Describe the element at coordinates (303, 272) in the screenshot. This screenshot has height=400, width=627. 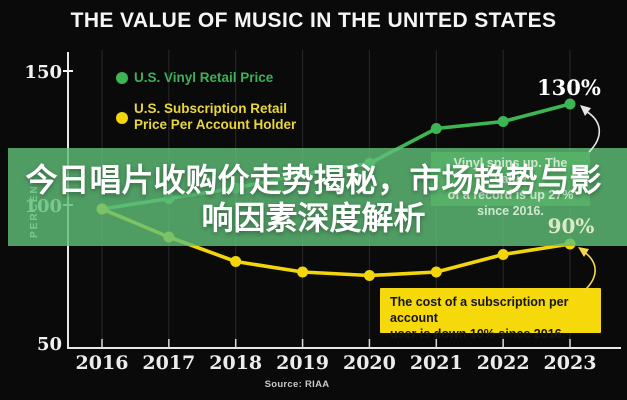
I see `subscription-point-2019` at that location.